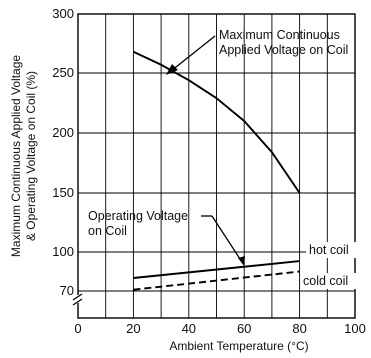 Image resolution: width=371 pixels, height=358 pixels. I want to click on annotation-max-voltage-leader, so click(193, 53).